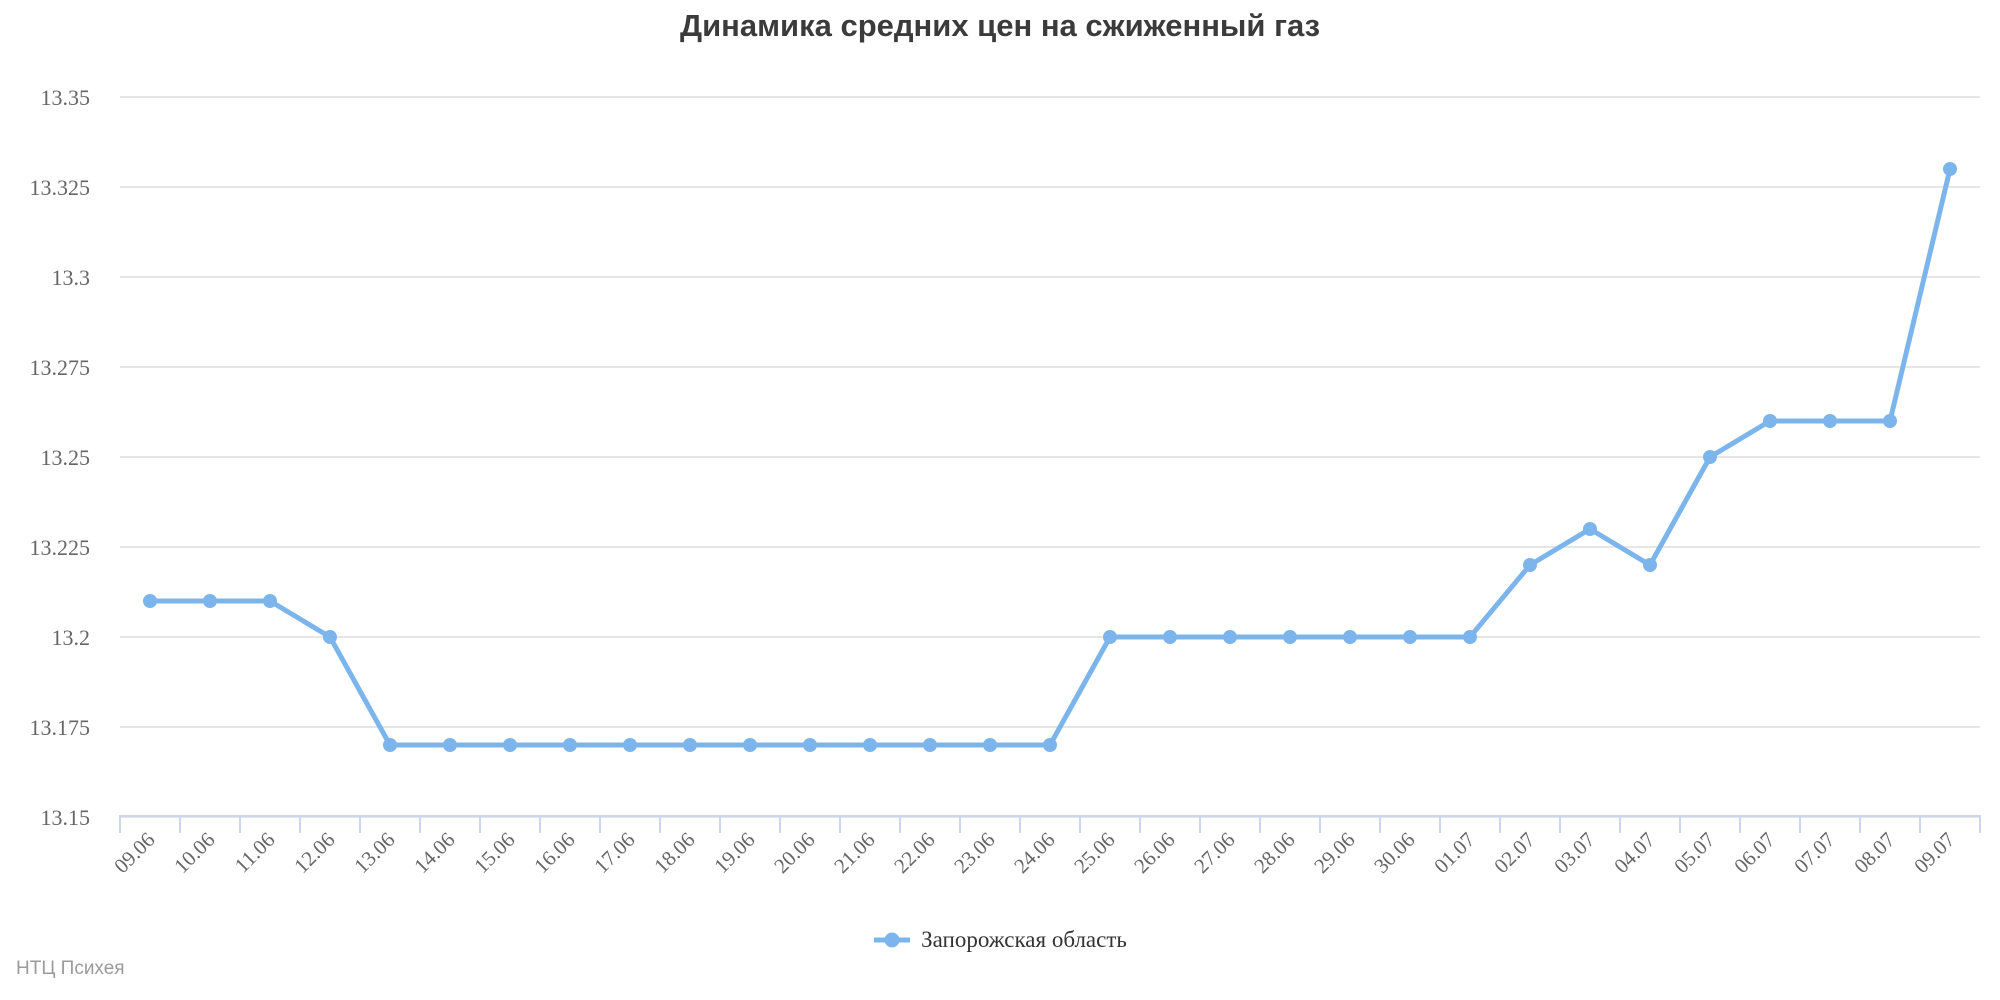 The width and height of the screenshot is (2000, 1000). Describe the element at coordinates (1934, 853) in the screenshot. I see `x-axis-label: 09.07` at that location.